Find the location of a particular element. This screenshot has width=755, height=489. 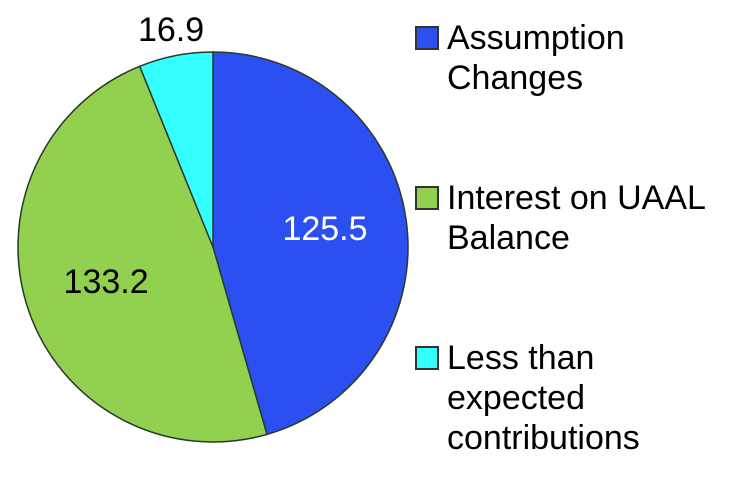

legend-label: Less than expected contributions is located at coordinates (543, 398).